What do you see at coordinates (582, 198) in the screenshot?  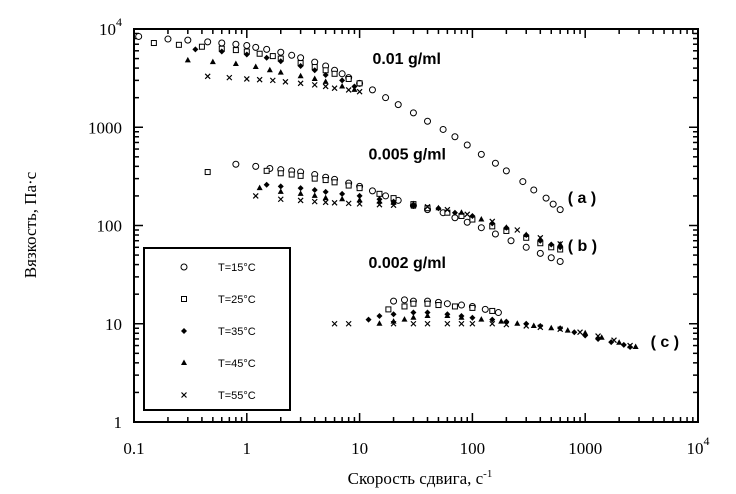 I see `annotation-label: ( a )` at bounding box center [582, 198].